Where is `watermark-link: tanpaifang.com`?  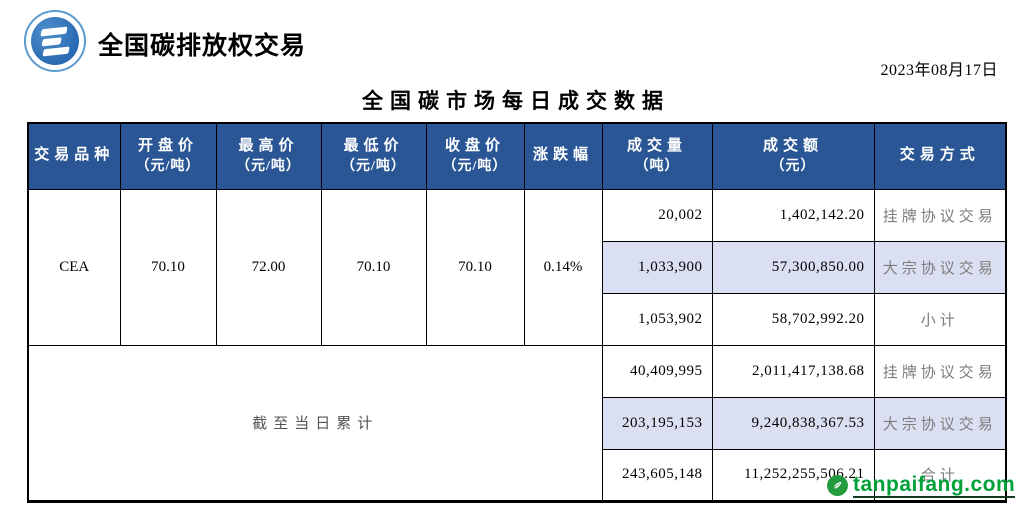 watermark-link: tanpaifang.com is located at coordinates (934, 486).